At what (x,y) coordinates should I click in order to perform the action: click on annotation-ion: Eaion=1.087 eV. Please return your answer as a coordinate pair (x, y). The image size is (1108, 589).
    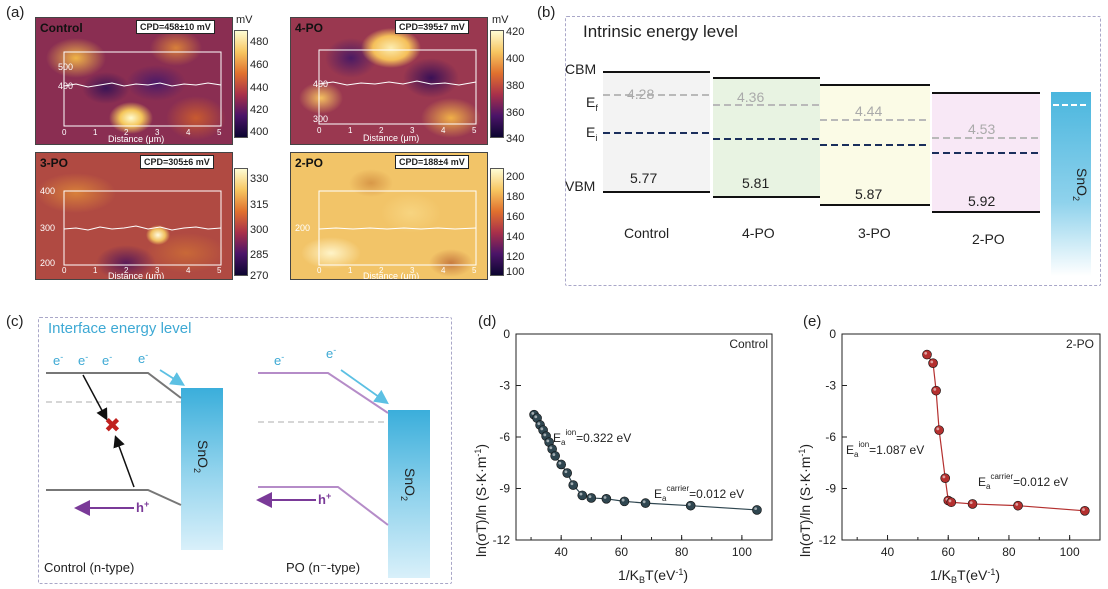
    Looking at the image, I should click on (885, 449).